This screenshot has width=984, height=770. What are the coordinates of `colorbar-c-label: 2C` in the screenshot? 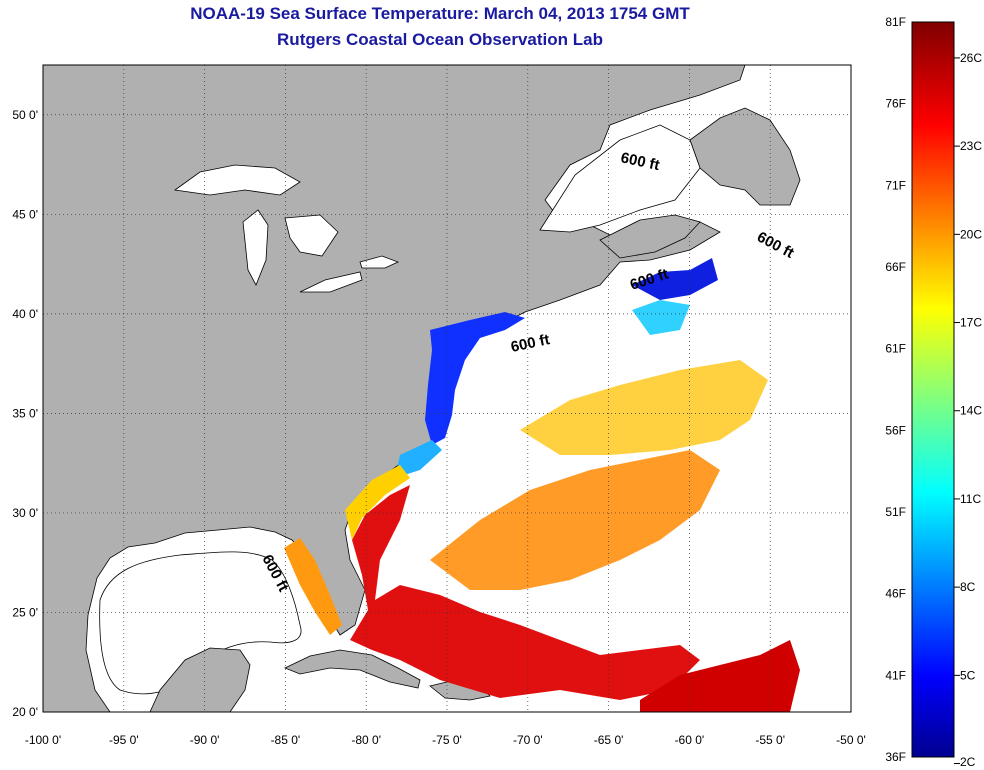 It's located at (968, 762).